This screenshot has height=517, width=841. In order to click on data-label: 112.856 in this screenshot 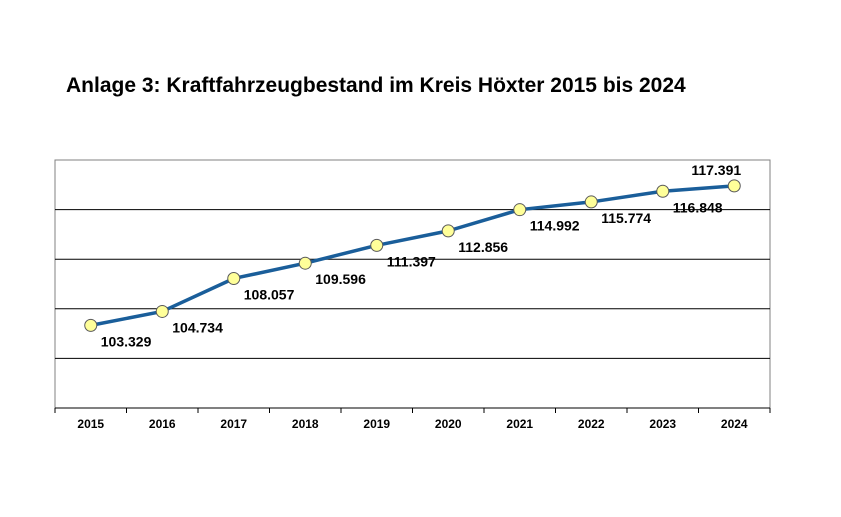, I will do `click(483, 247)`.